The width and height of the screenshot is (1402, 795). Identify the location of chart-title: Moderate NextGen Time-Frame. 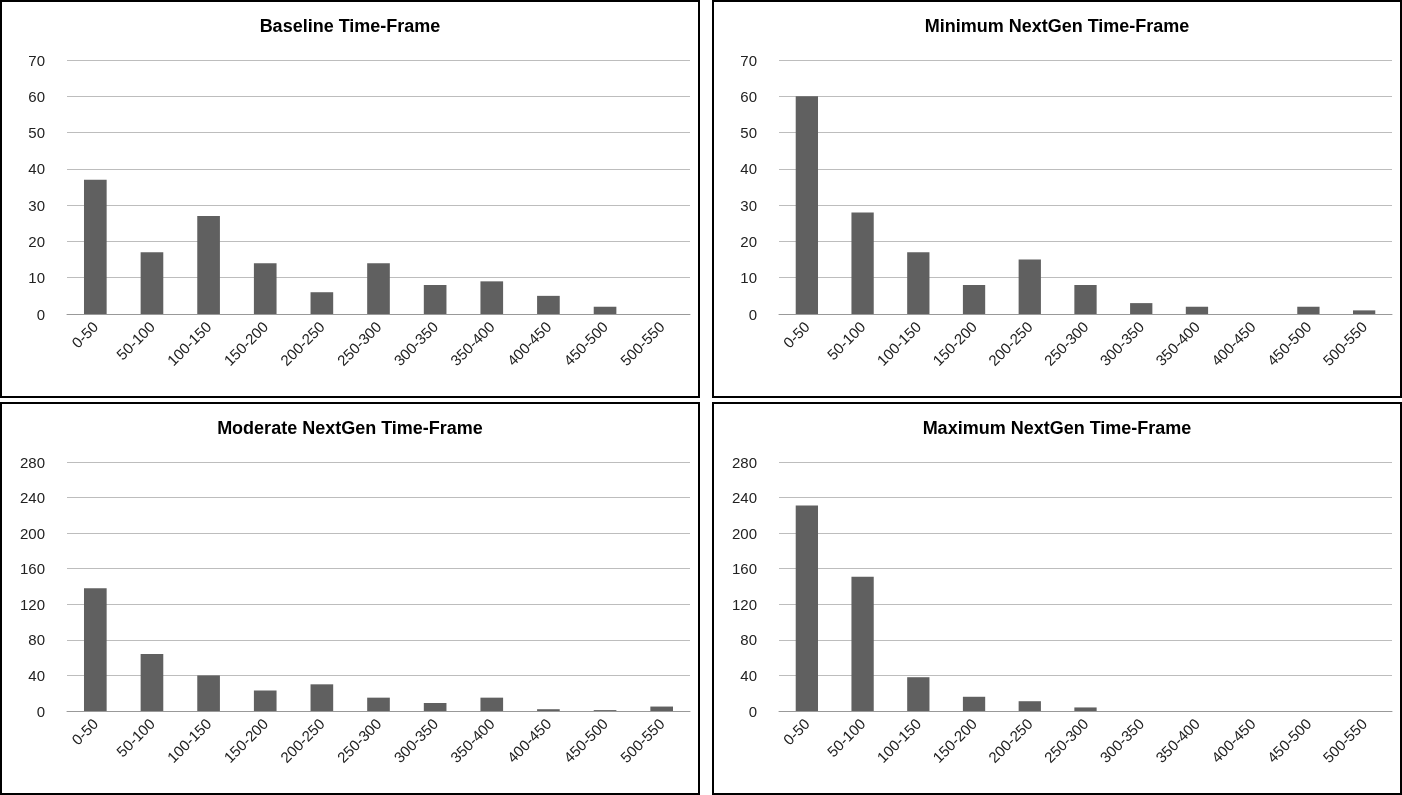
(350, 428).